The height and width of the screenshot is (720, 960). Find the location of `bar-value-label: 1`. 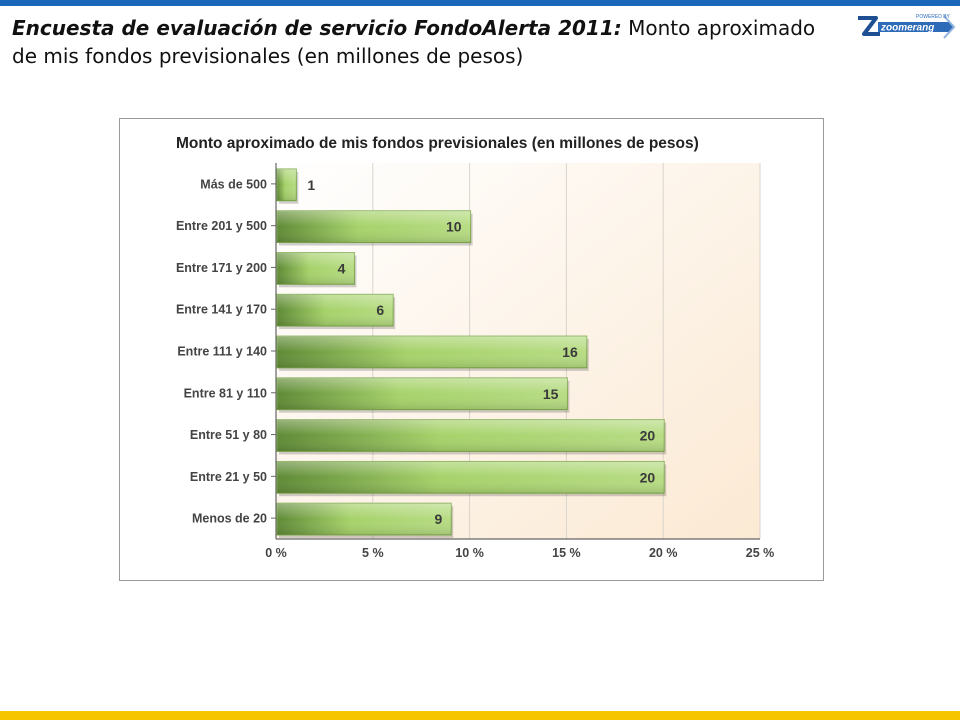

bar-value-label: 1 is located at coordinates (311, 185).